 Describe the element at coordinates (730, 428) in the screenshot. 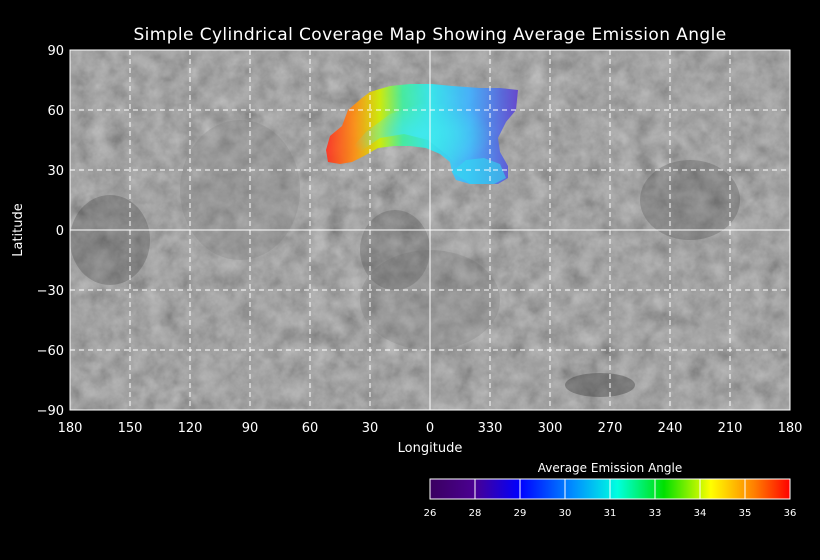

I see `x-tick-label: 210` at that location.